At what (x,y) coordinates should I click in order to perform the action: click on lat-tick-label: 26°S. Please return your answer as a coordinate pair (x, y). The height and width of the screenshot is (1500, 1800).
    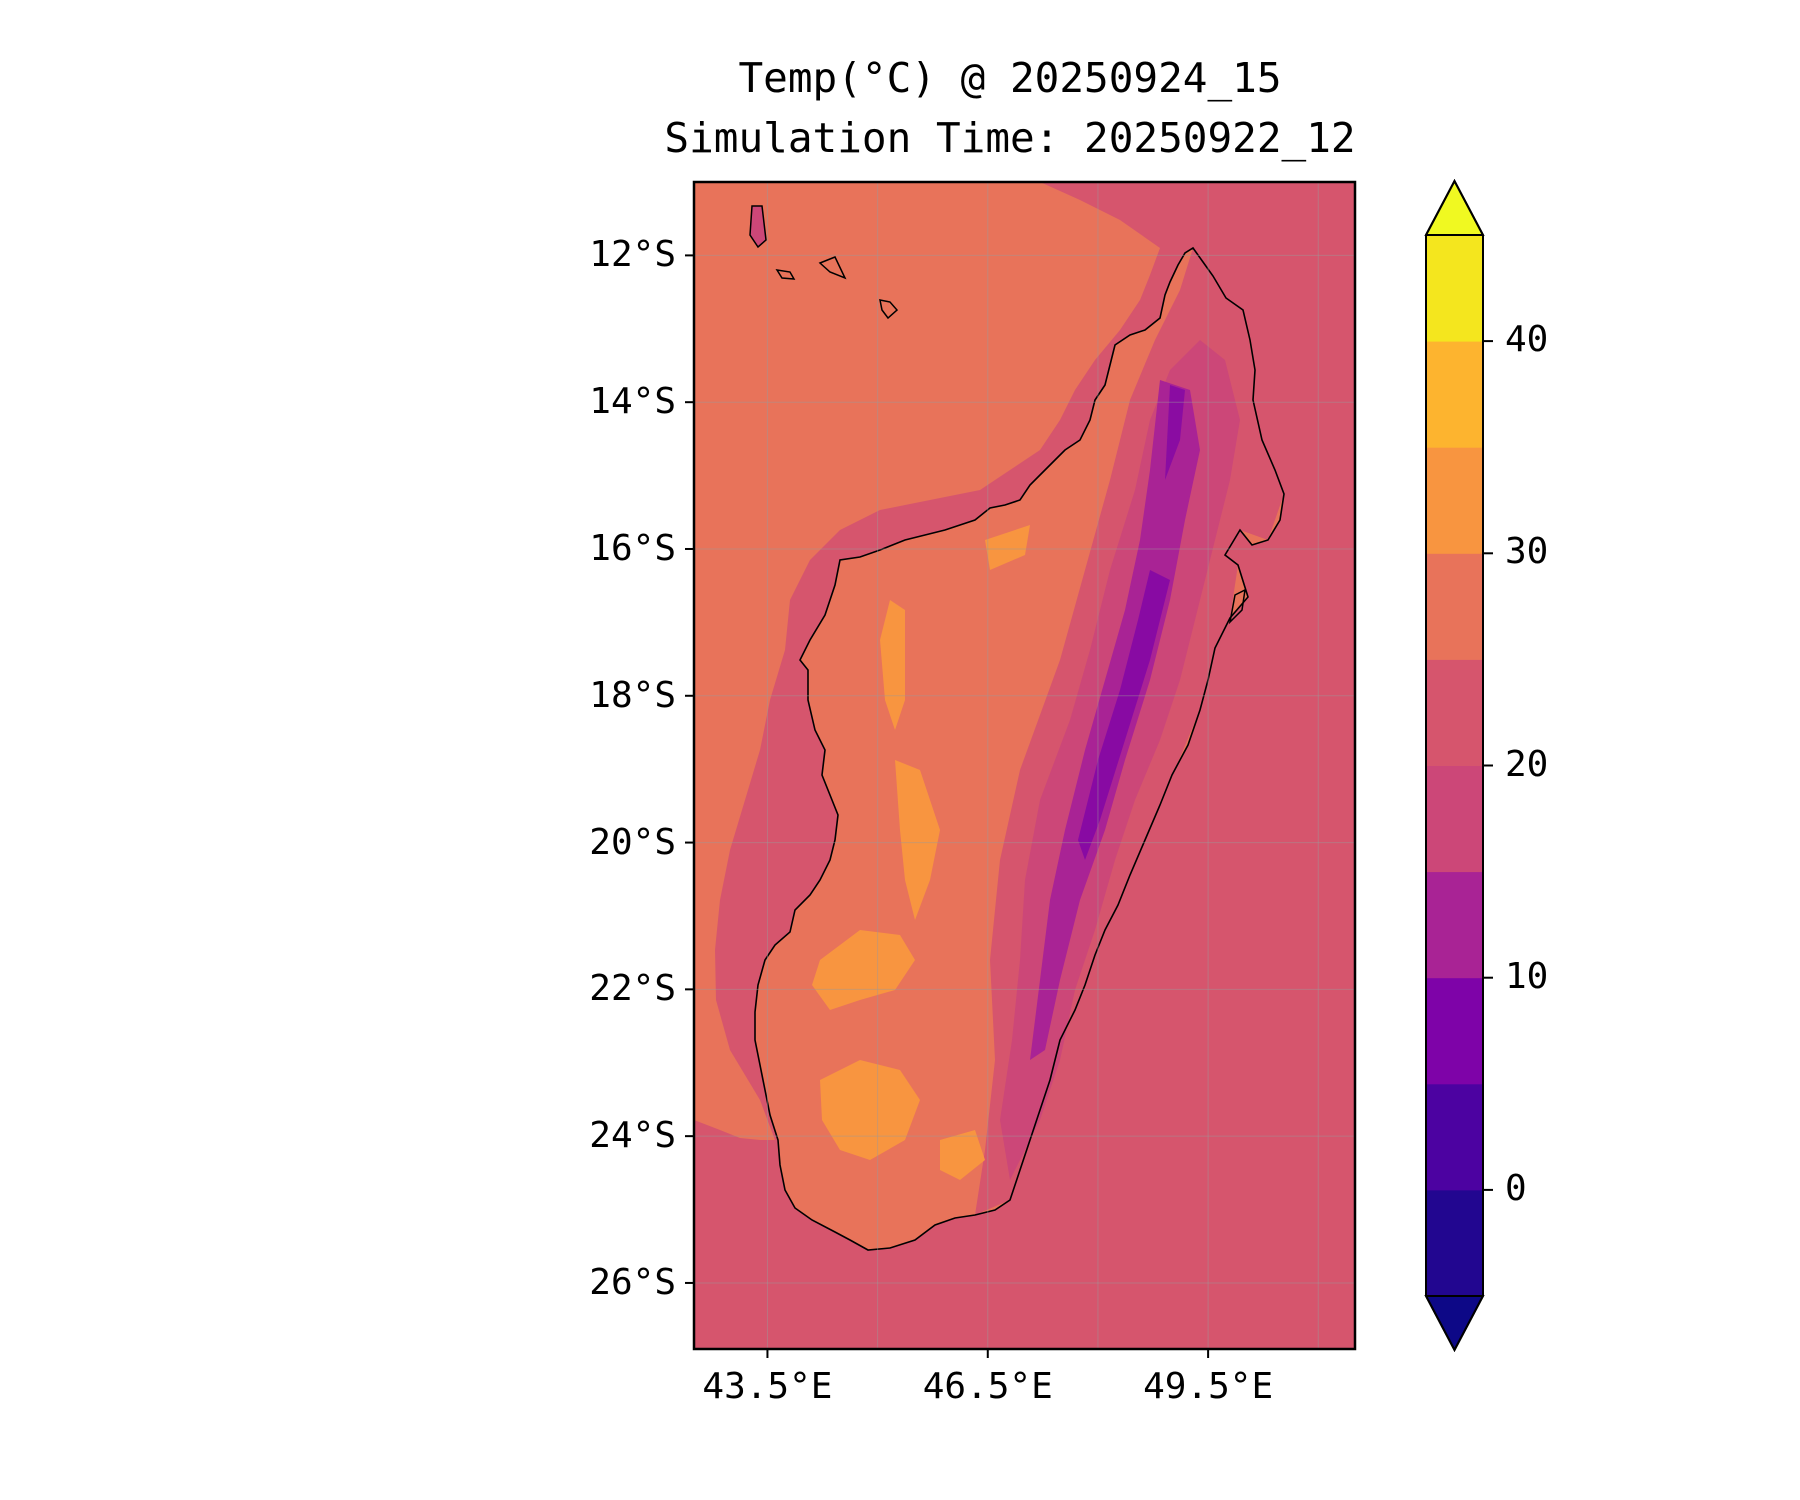
    Looking at the image, I should click on (632, 1282).